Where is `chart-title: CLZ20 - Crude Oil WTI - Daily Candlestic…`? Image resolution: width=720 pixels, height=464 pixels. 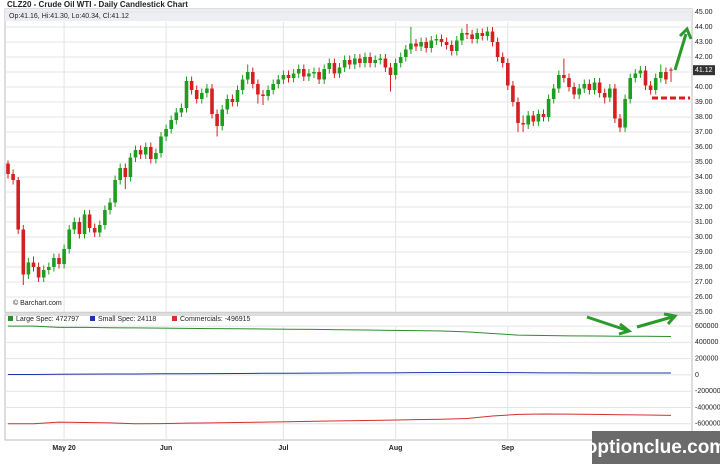
chart-title: CLZ20 - Crude Oil WTI - Daily Candlestic… is located at coordinates (97, 4).